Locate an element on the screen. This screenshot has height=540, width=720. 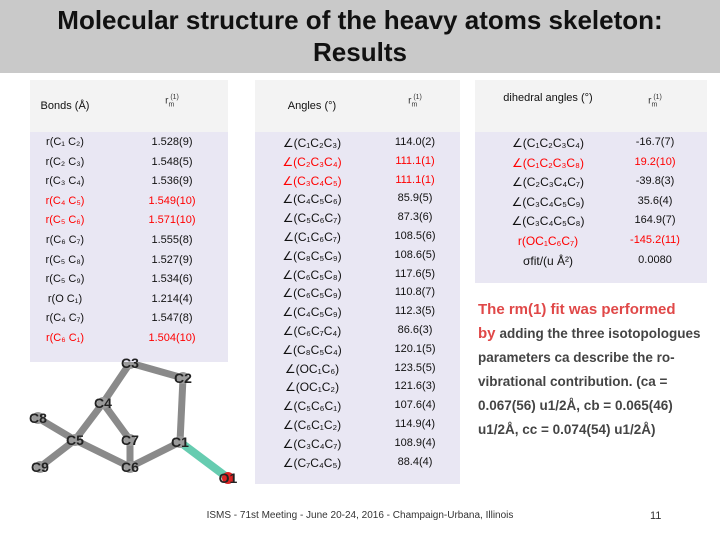
row-label: ∠(C₈C₅C₄) is located at coordinates (312, 349).